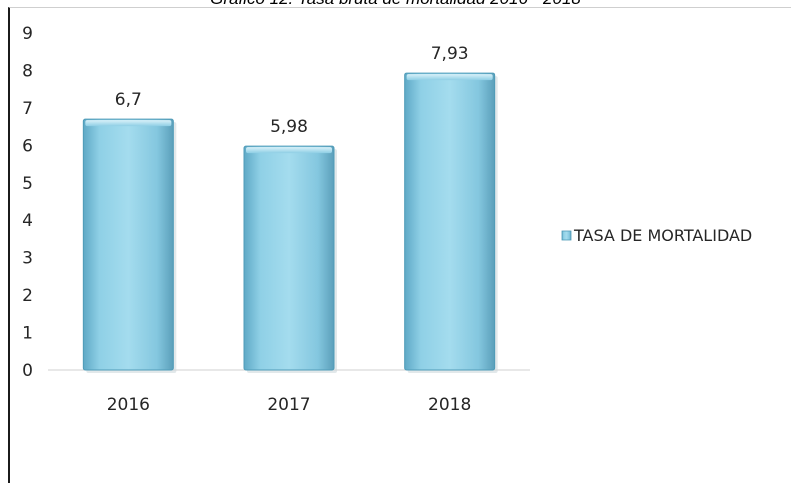 The width and height of the screenshot is (791, 483). Describe the element at coordinates (27, 146) in the screenshot. I see `y-tick-label: 6` at that location.